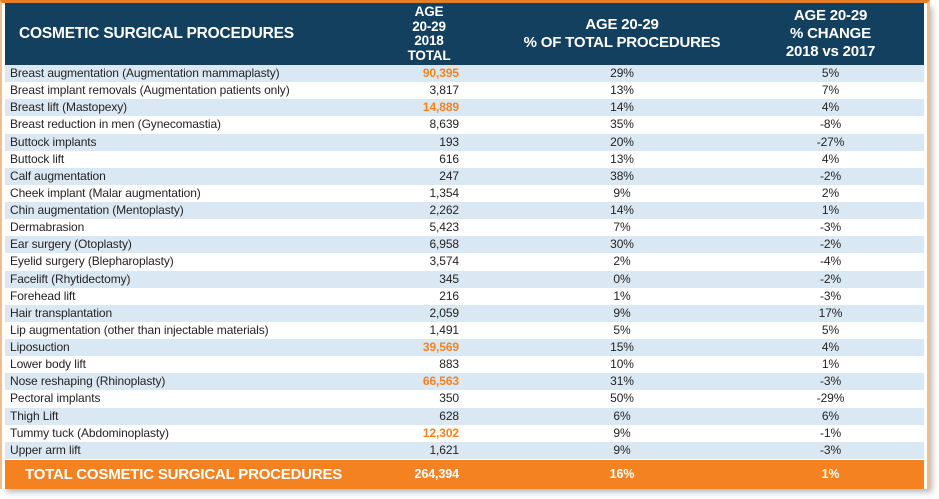 The image size is (939, 499). Describe the element at coordinates (622, 244) in the screenshot. I see `procedure-pct-of-total: 30%` at that location.